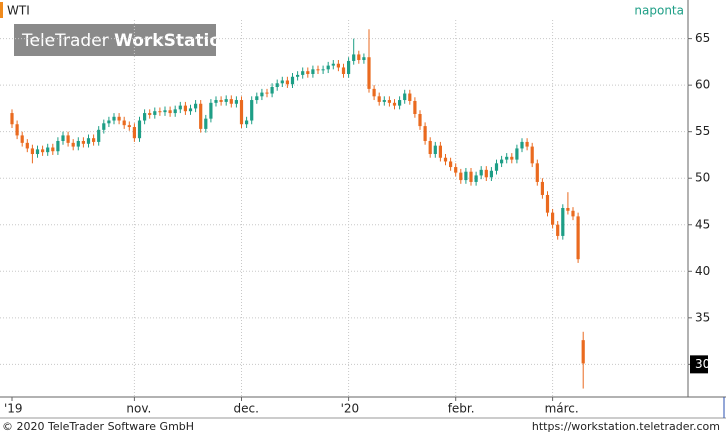  I want to click on watermark-brand: TeleTrader, so click(65, 41).